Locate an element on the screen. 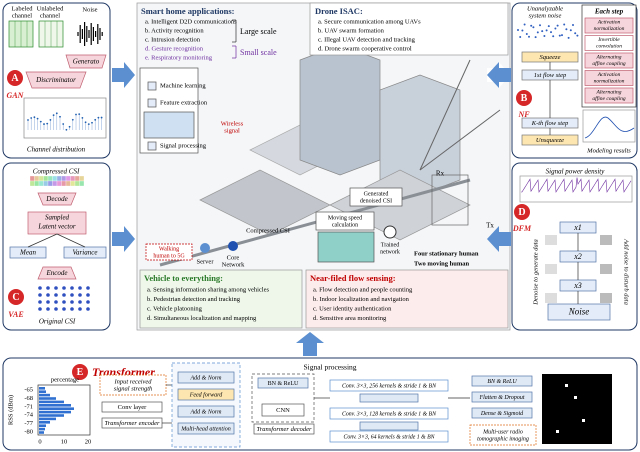 Image resolution: width=640 pixels, height=452 pixels. label: x3 is located at coordinates (577, 285).